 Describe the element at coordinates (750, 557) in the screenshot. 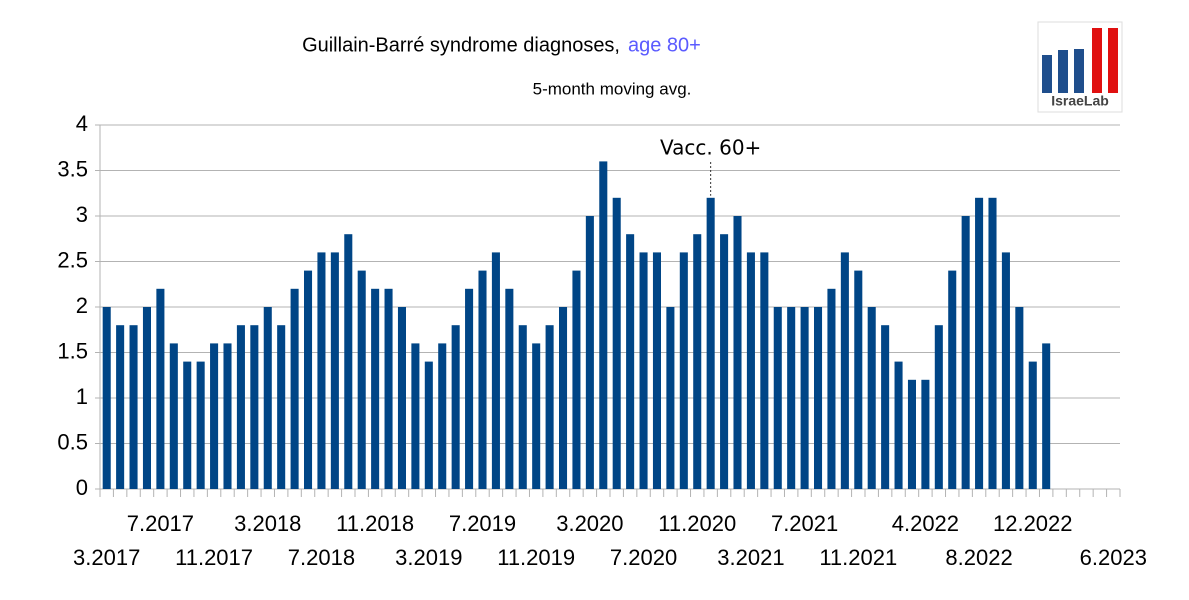

I see `x-tick-label: 3.2021` at that location.